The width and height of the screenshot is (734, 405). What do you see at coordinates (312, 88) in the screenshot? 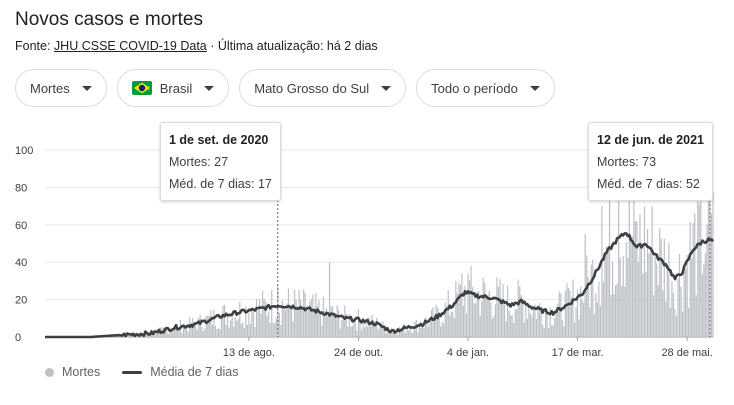
I see `region-dropdown-label: Mato Grosso do Sul` at bounding box center [312, 88].